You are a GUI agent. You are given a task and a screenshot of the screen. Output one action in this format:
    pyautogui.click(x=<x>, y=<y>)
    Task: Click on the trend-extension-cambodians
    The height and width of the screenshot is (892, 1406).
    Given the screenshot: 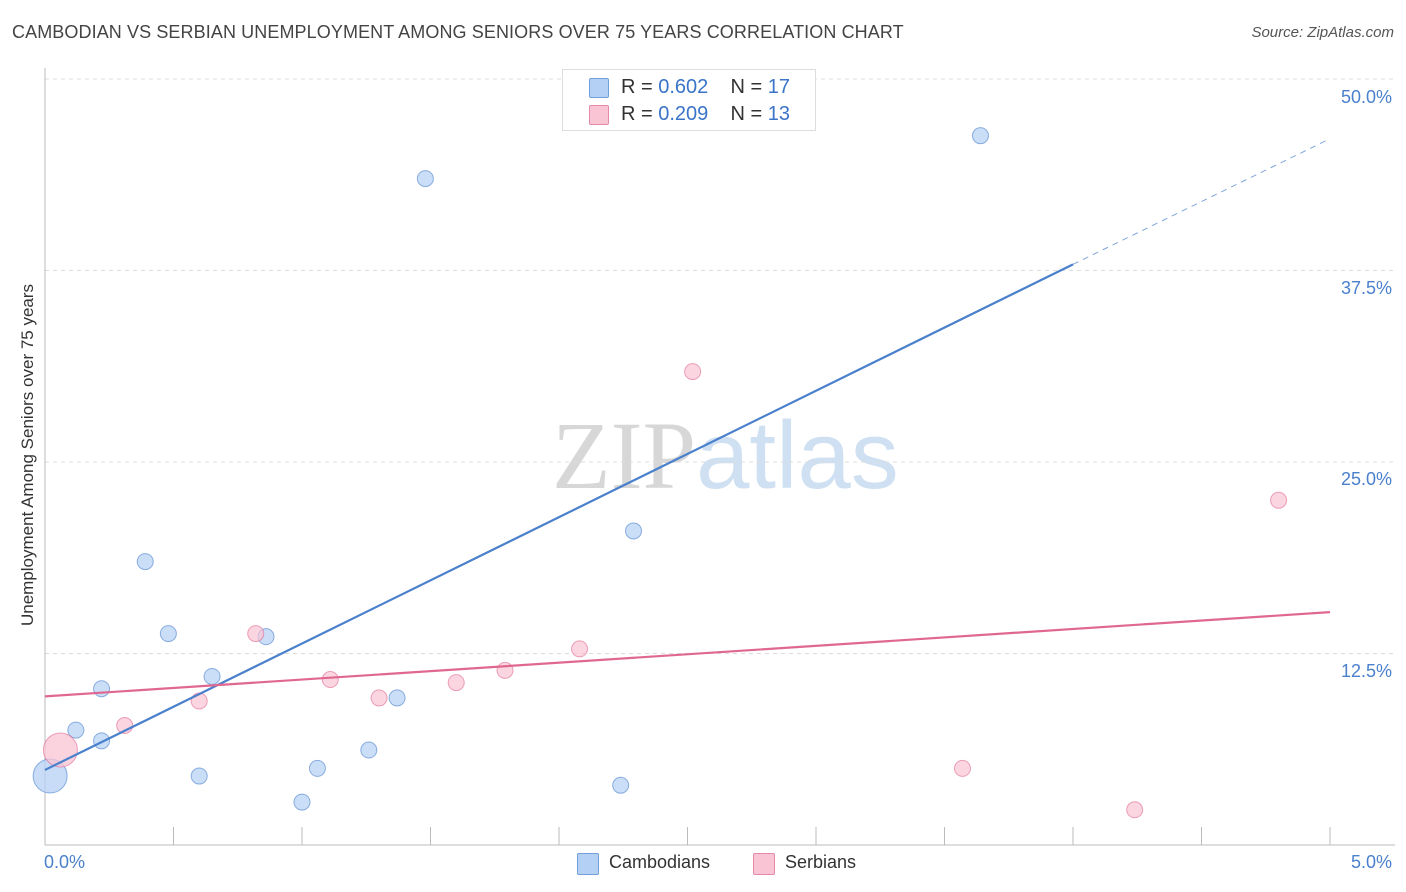 What is the action you would take?
    pyautogui.click(x=1201, y=201)
    